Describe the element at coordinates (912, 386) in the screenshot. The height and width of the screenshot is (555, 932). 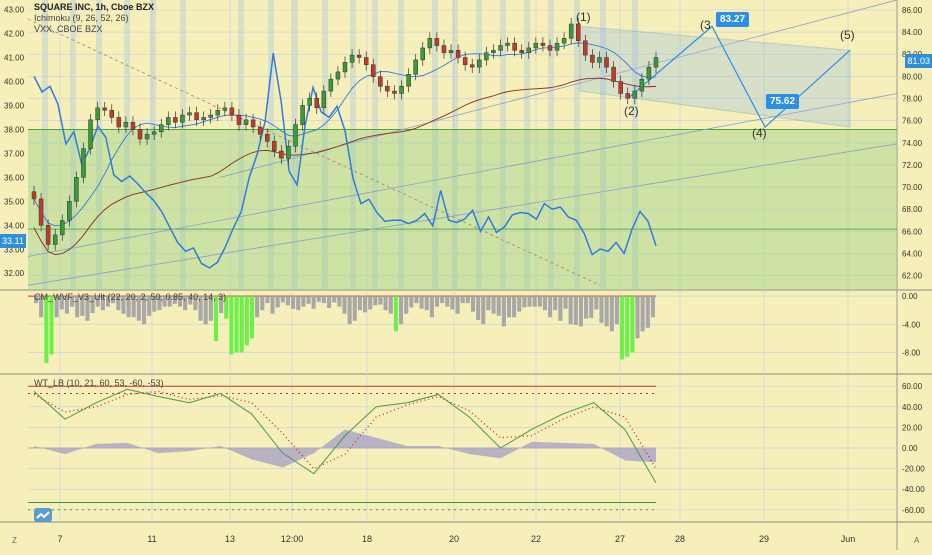
I see `wt-tick-label: 60.00` at that location.